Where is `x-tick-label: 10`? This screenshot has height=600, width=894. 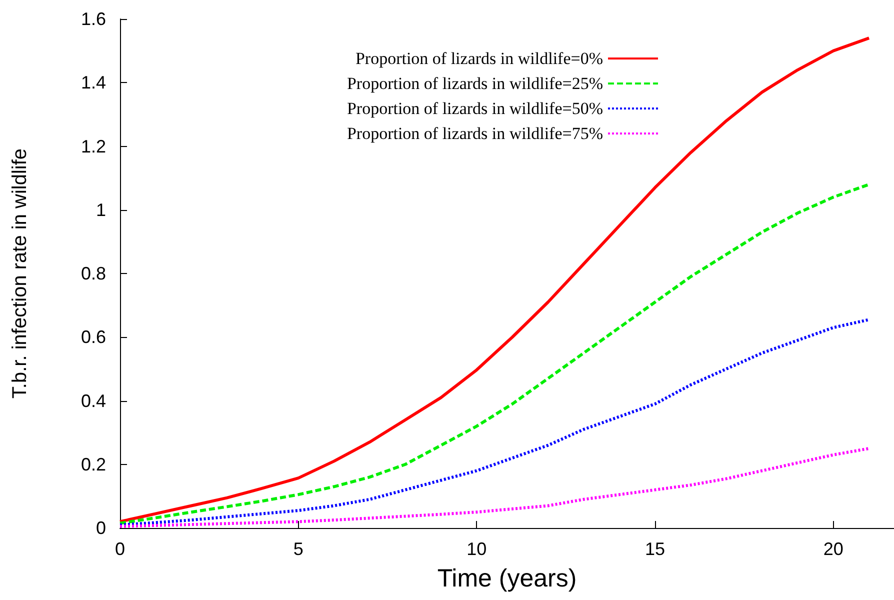
x-tick-label: 10 is located at coordinates (476, 549).